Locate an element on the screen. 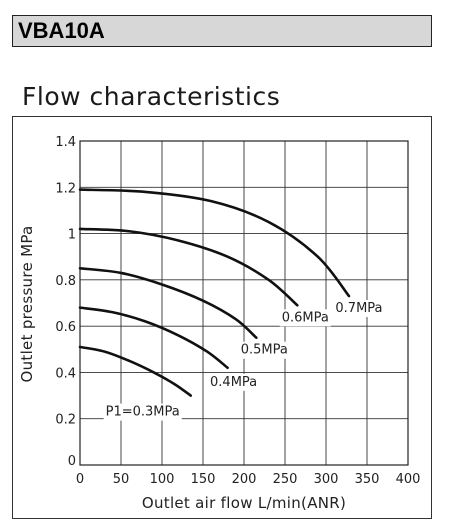  series-label: 0.4MPa is located at coordinates (233, 382).